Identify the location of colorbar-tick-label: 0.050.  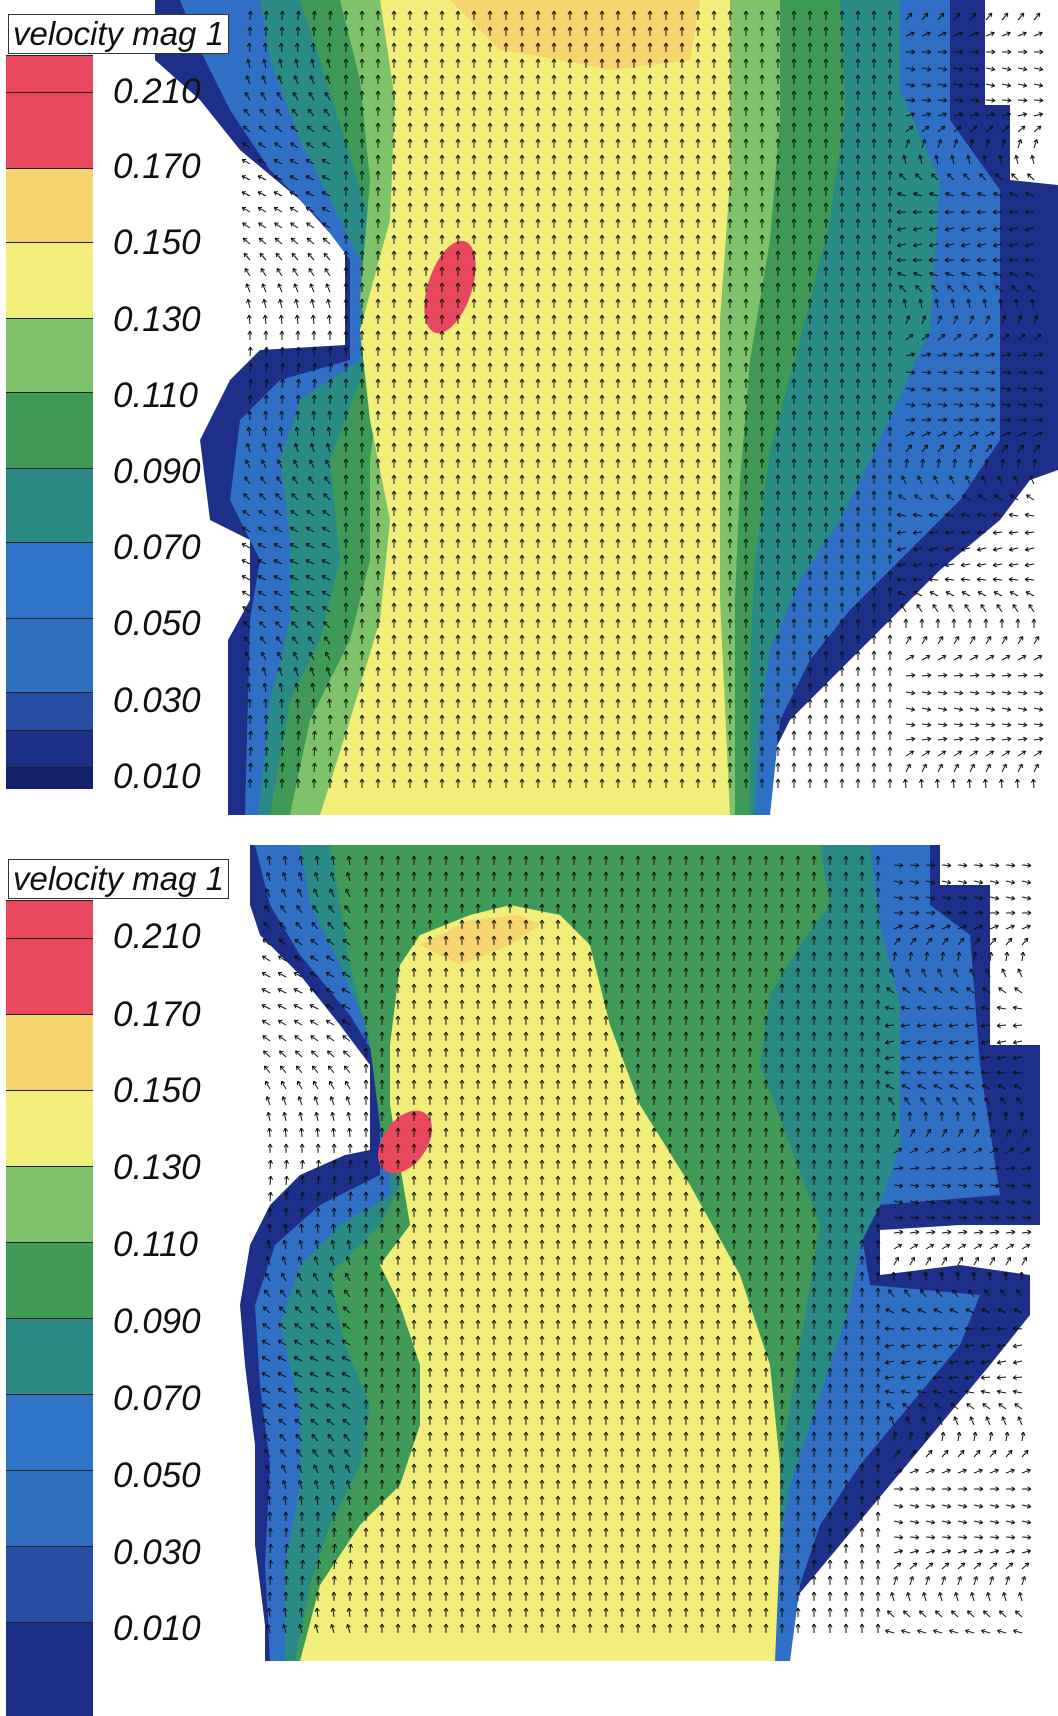
(157, 624).